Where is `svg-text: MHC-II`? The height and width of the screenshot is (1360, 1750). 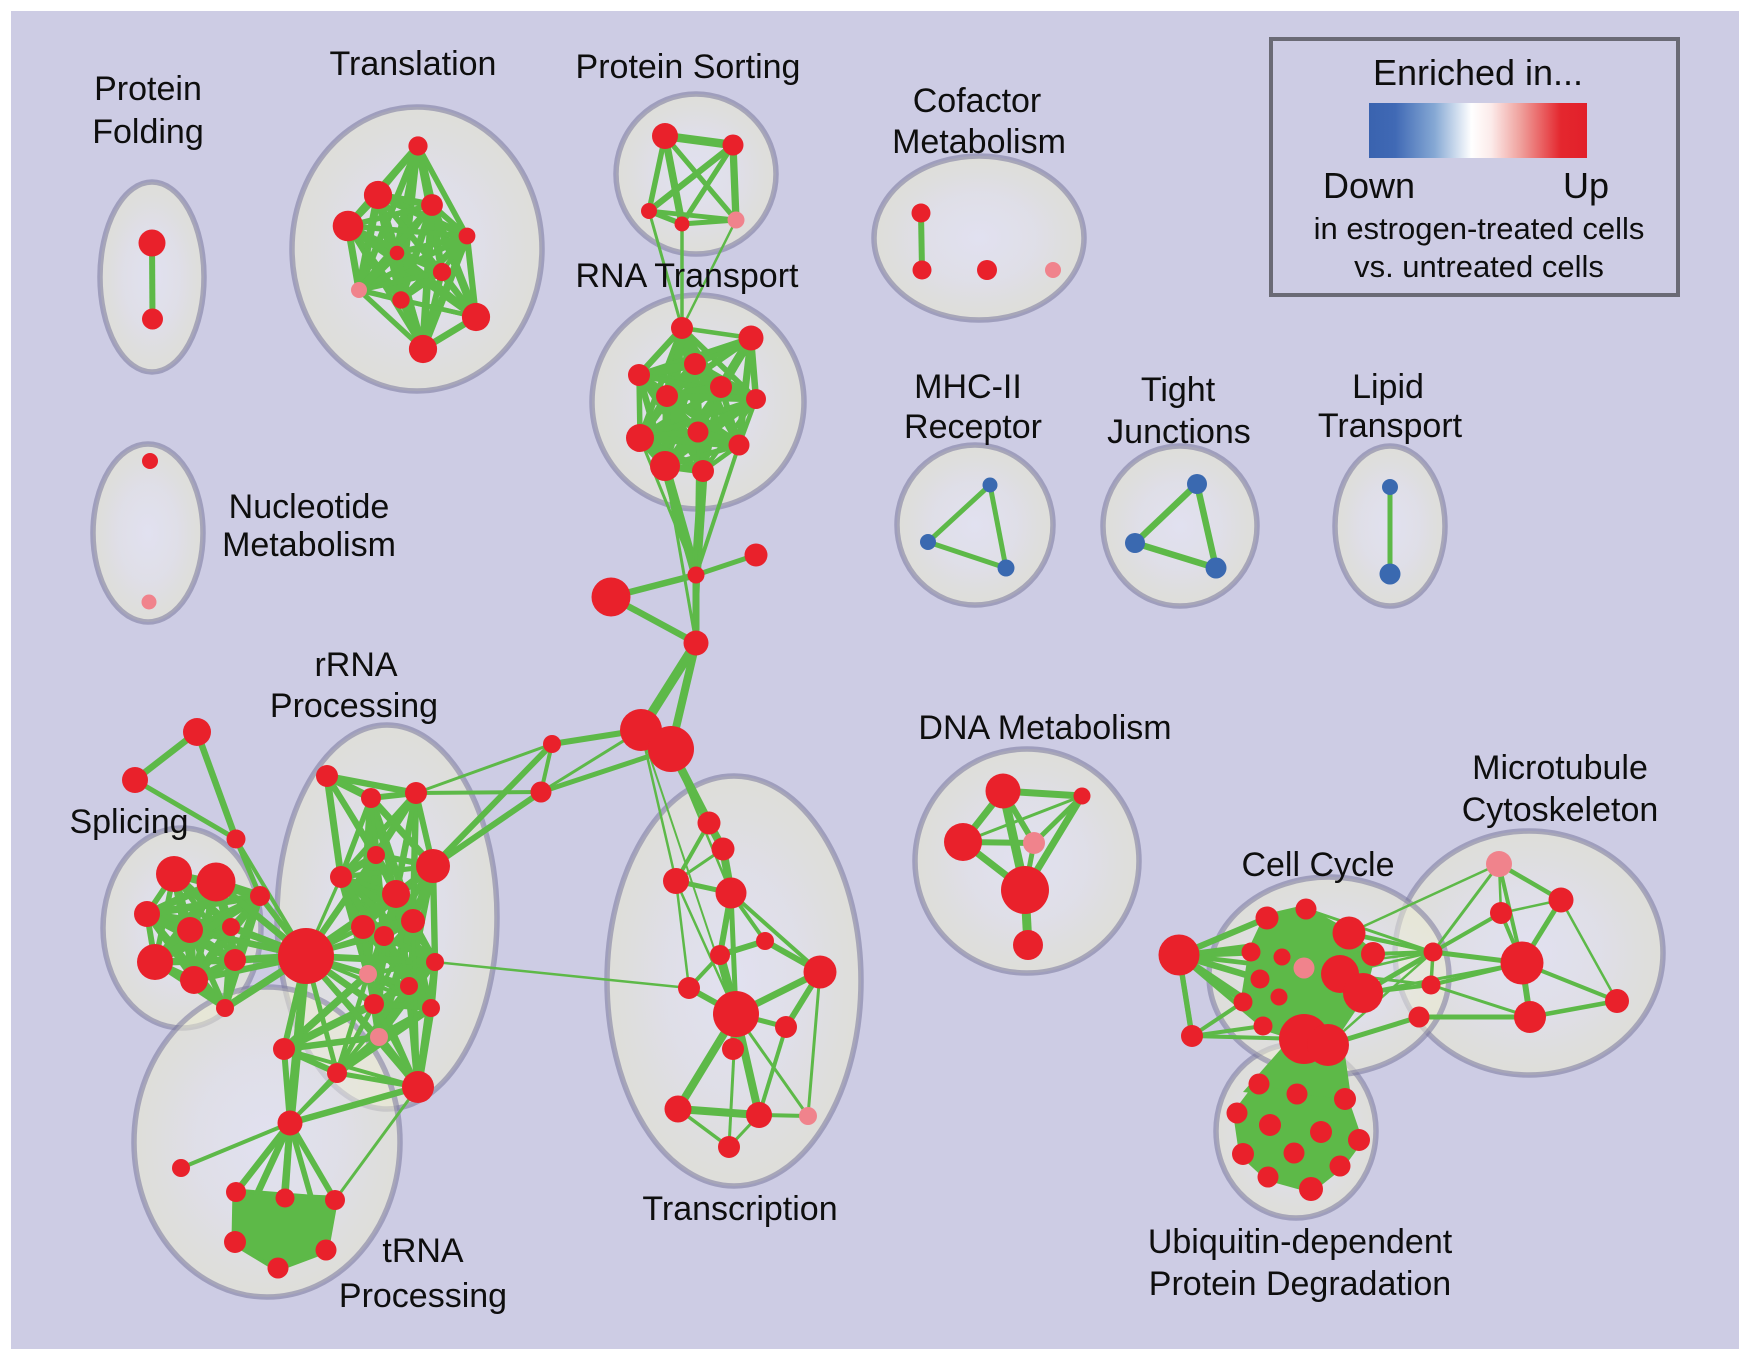 svg-text: MHC-II is located at coordinates (968, 387).